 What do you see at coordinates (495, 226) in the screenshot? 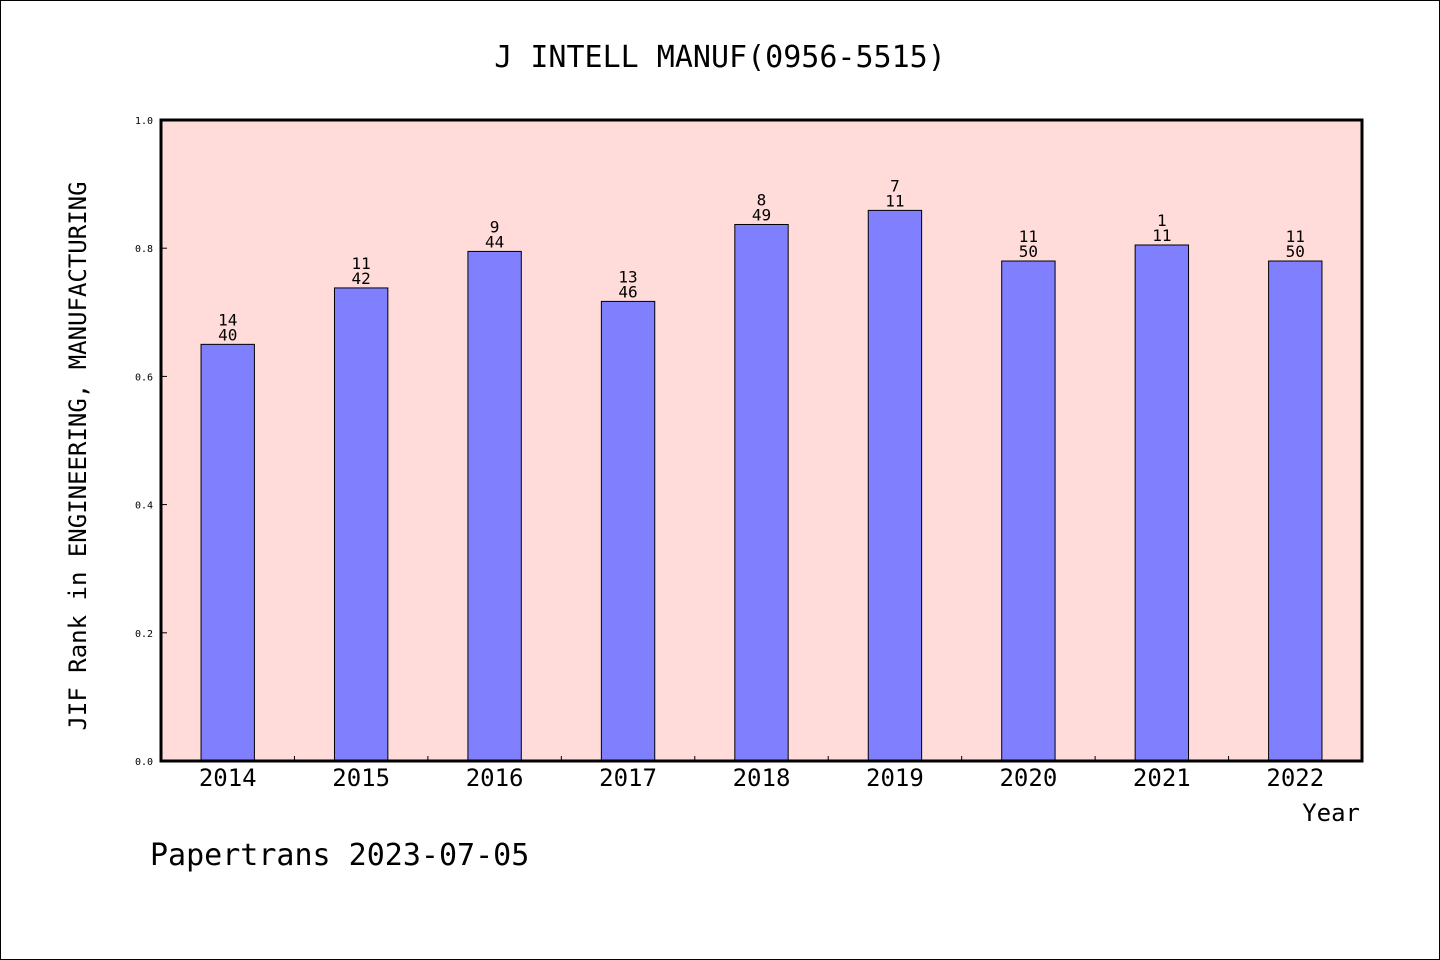
I see `bar-rank-label: 9` at bounding box center [495, 226].